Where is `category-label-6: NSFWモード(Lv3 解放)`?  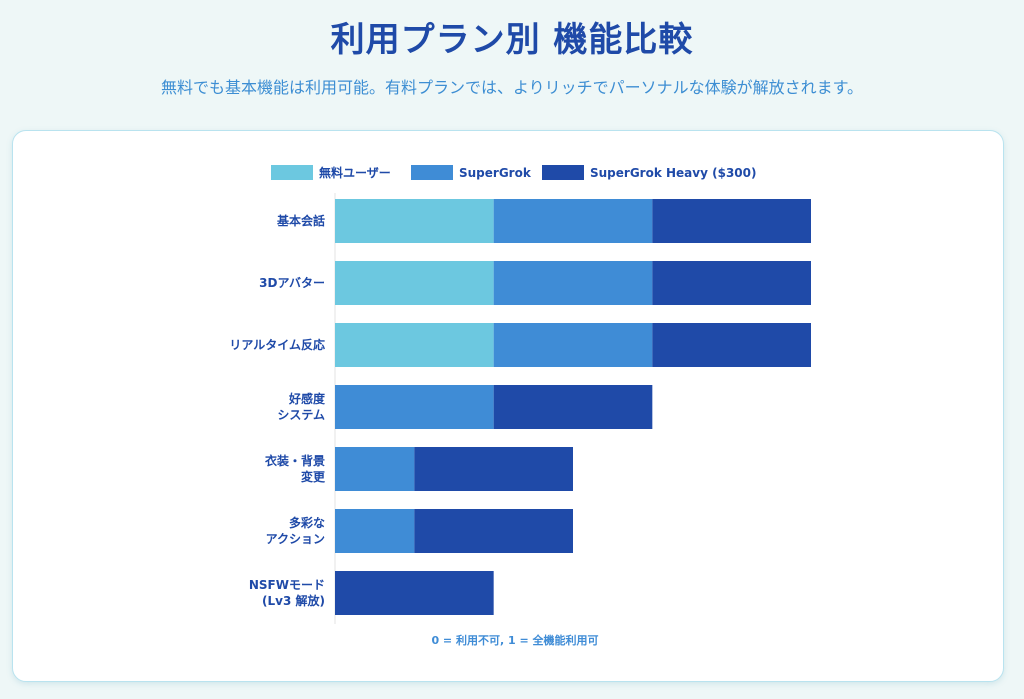 category-label-6: NSFWモード(Lv3 解放) is located at coordinates (287, 593).